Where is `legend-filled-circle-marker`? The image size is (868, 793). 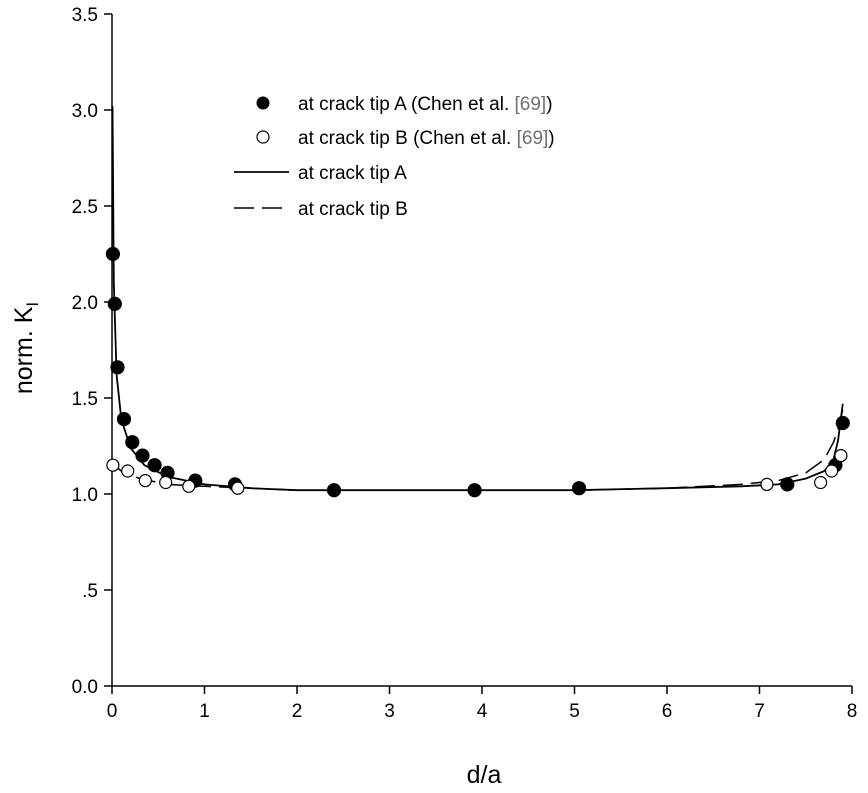 legend-filled-circle-marker is located at coordinates (263, 103).